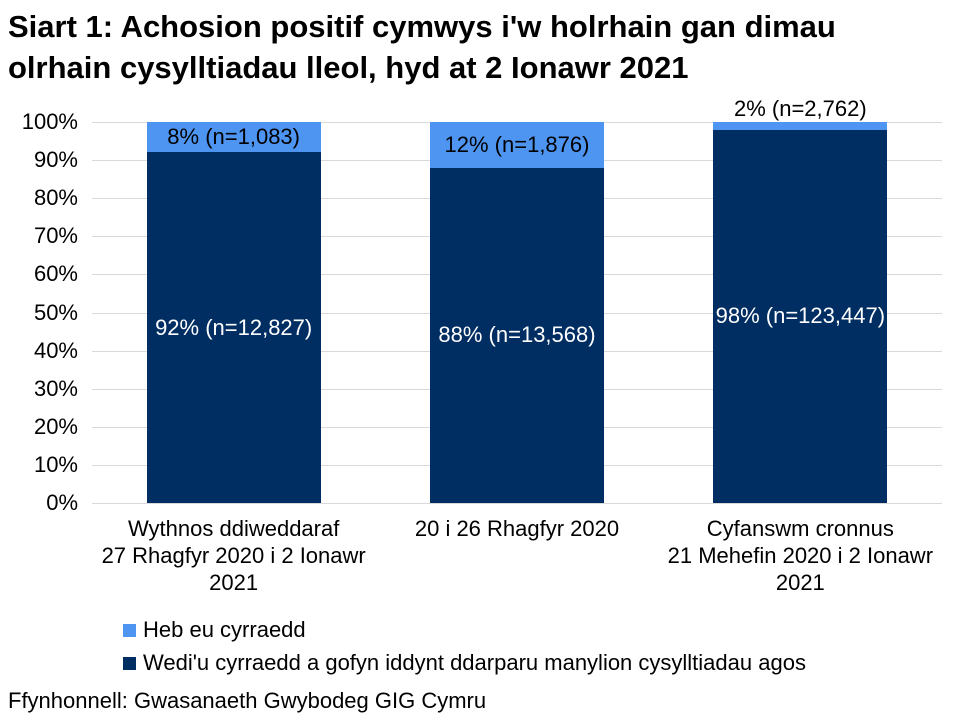 This screenshot has width=954, height=727. What do you see at coordinates (55, 274) in the screenshot?
I see `y-tick-label: 60%` at bounding box center [55, 274].